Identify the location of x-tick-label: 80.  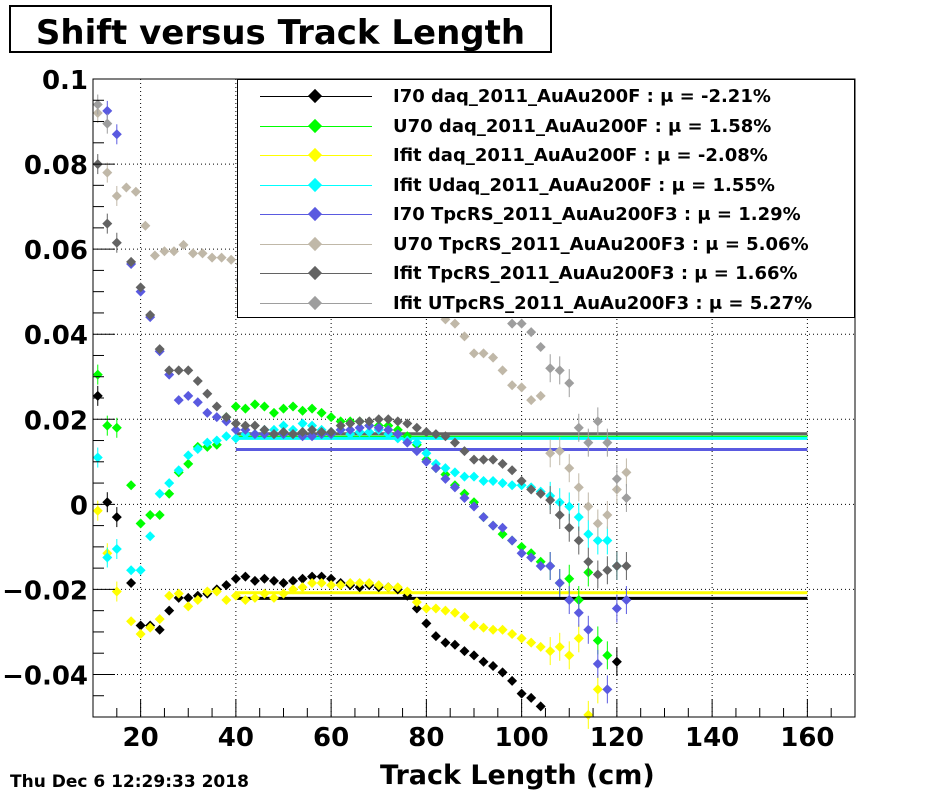
(426, 738).